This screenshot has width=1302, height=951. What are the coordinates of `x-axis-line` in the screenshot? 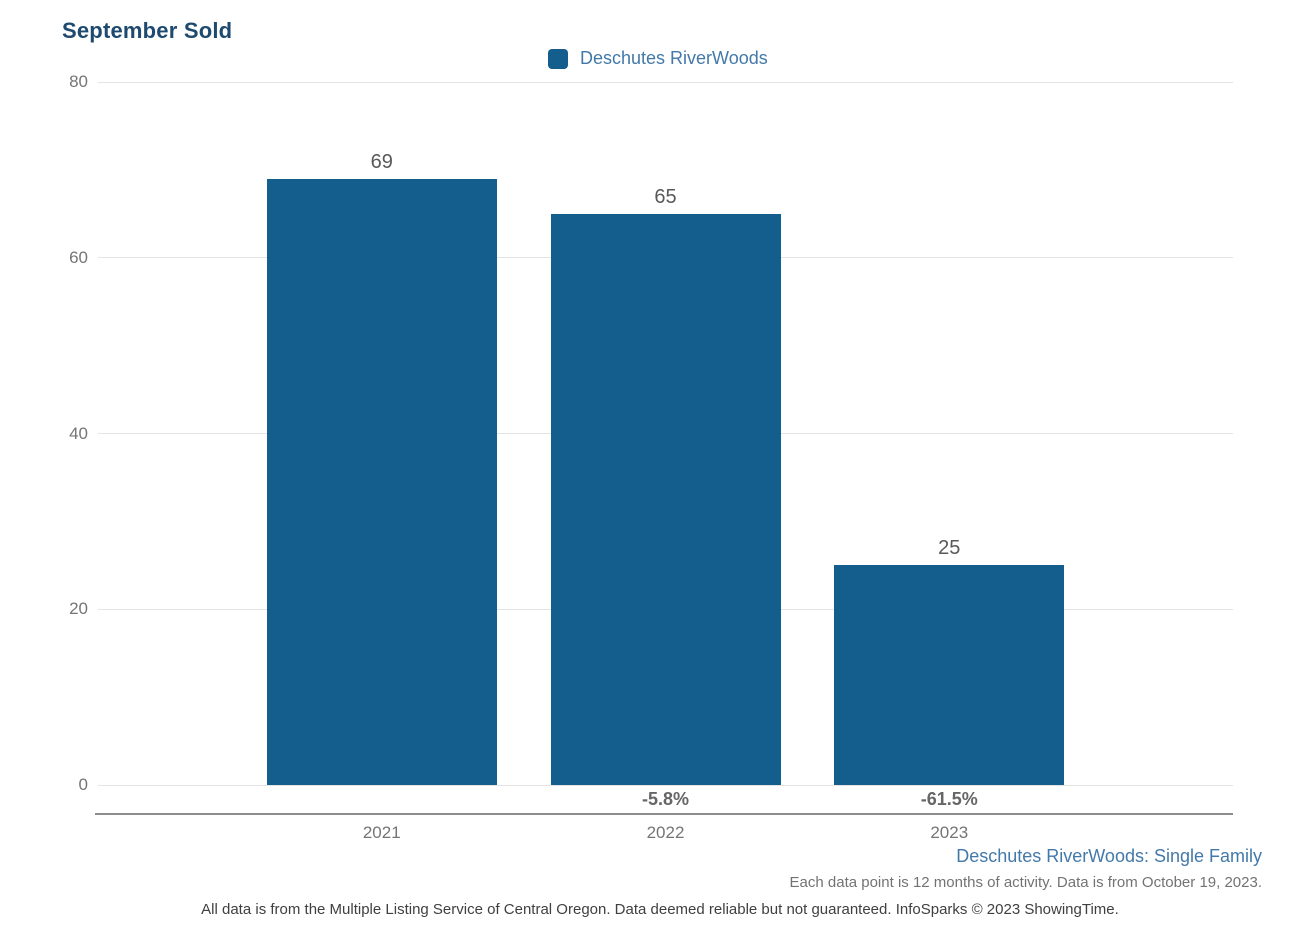 It's located at (664, 814).